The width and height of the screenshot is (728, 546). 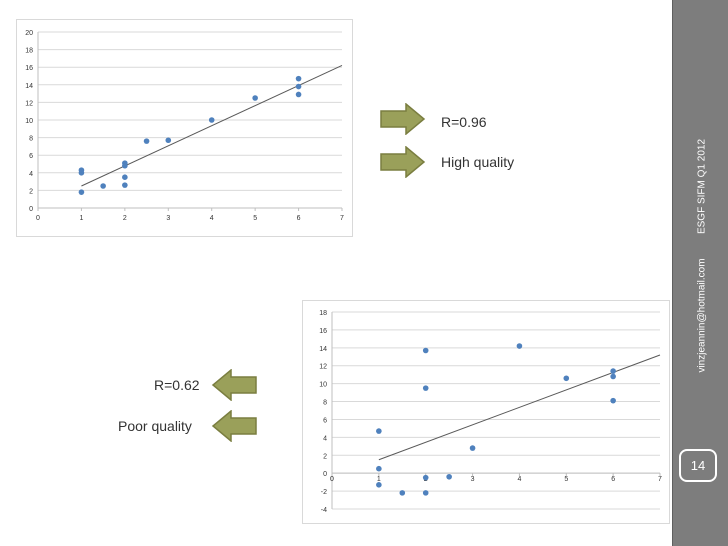 I want to click on quality-label-low: Poor quality, so click(x=155, y=426).